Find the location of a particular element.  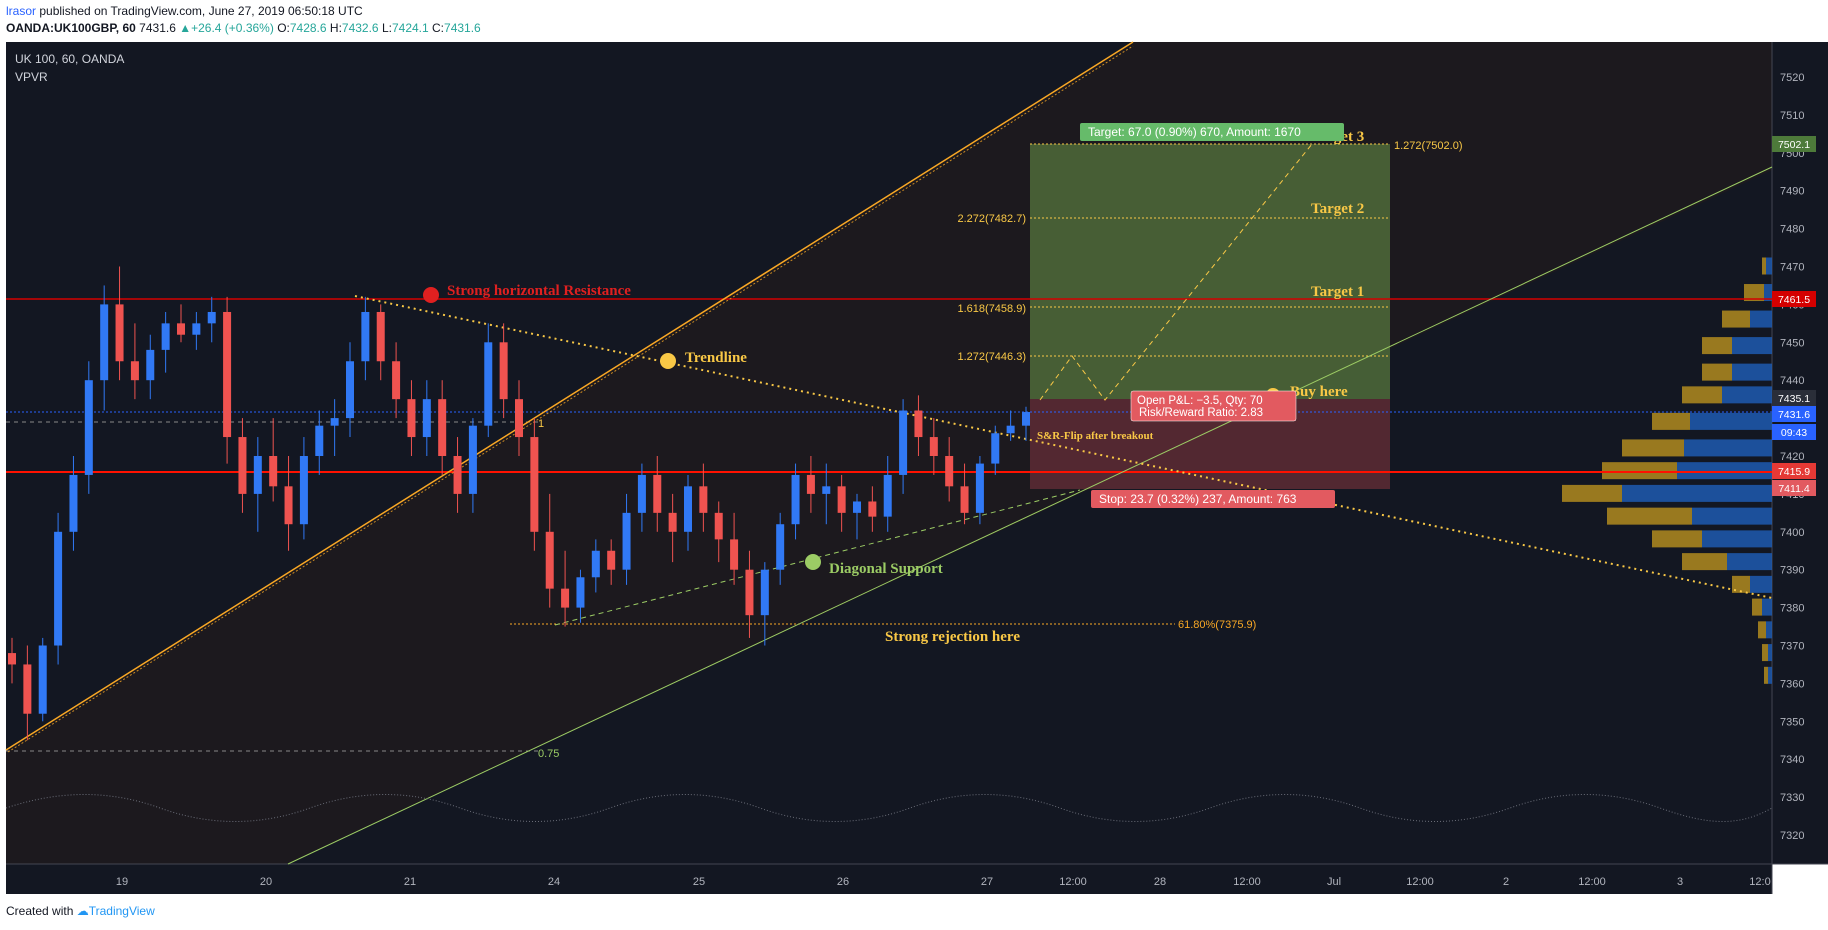

x-tick-label: 21 is located at coordinates (410, 882).